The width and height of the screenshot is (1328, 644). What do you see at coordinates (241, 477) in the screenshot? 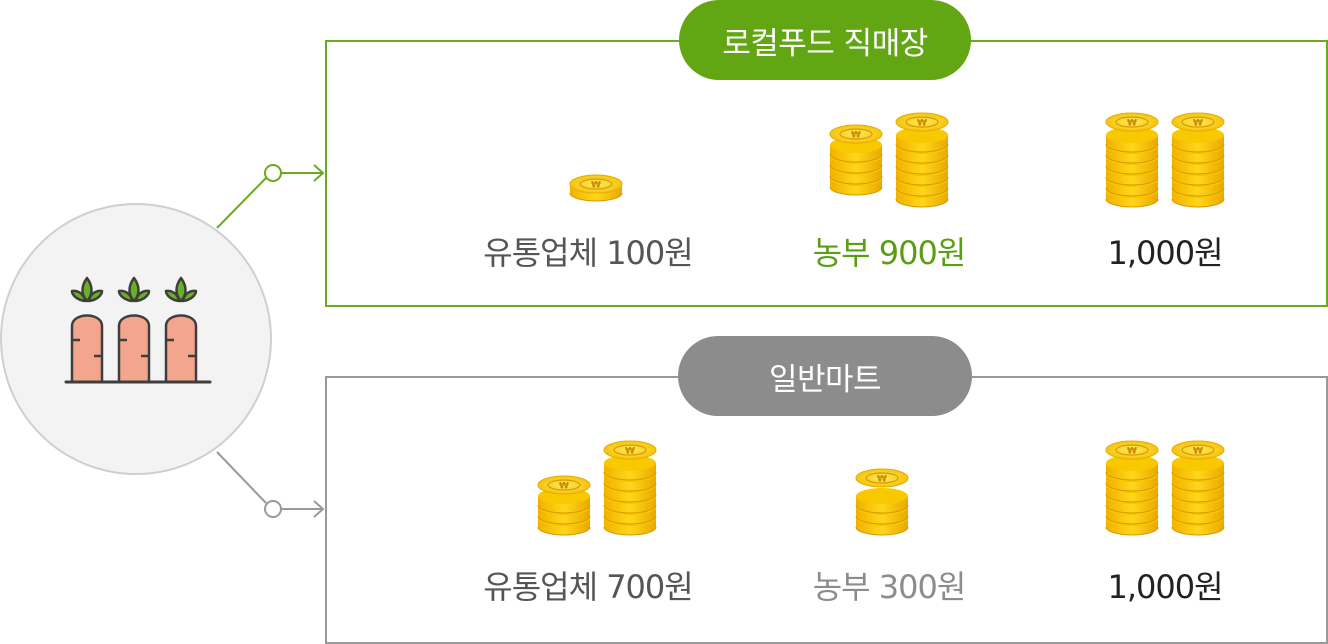
I see `connector-line-mart` at bounding box center [241, 477].